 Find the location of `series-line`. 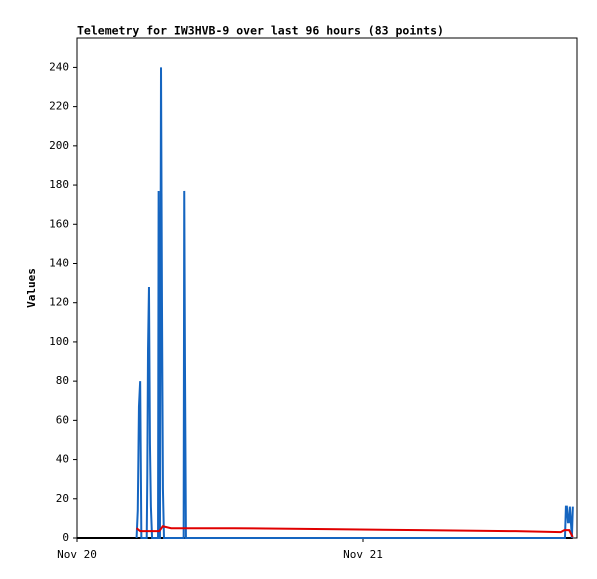

series-line is located at coordinates (354, 531).